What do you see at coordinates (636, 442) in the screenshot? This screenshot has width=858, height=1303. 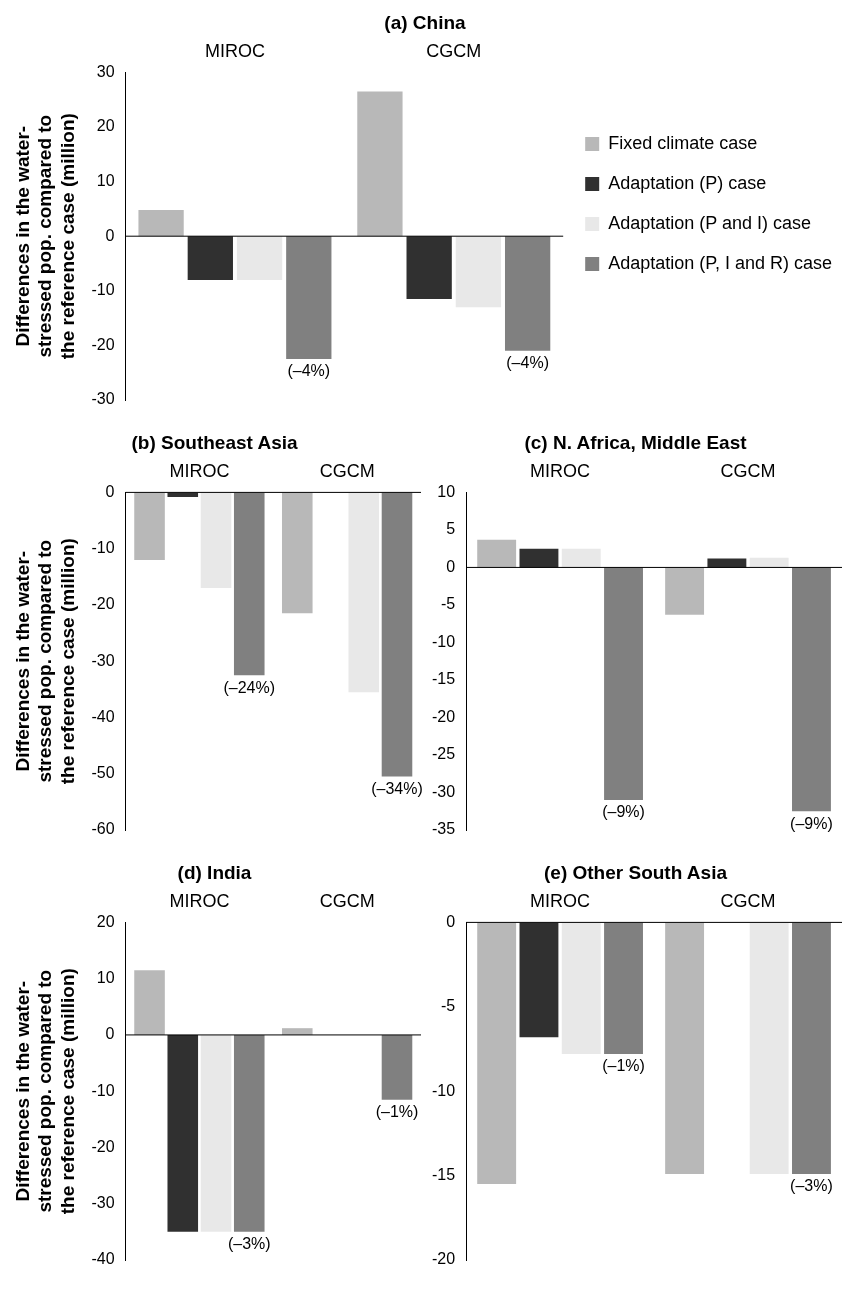 I see `chart-title: (c) N. Africa, Middle East` at bounding box center [636, 442].